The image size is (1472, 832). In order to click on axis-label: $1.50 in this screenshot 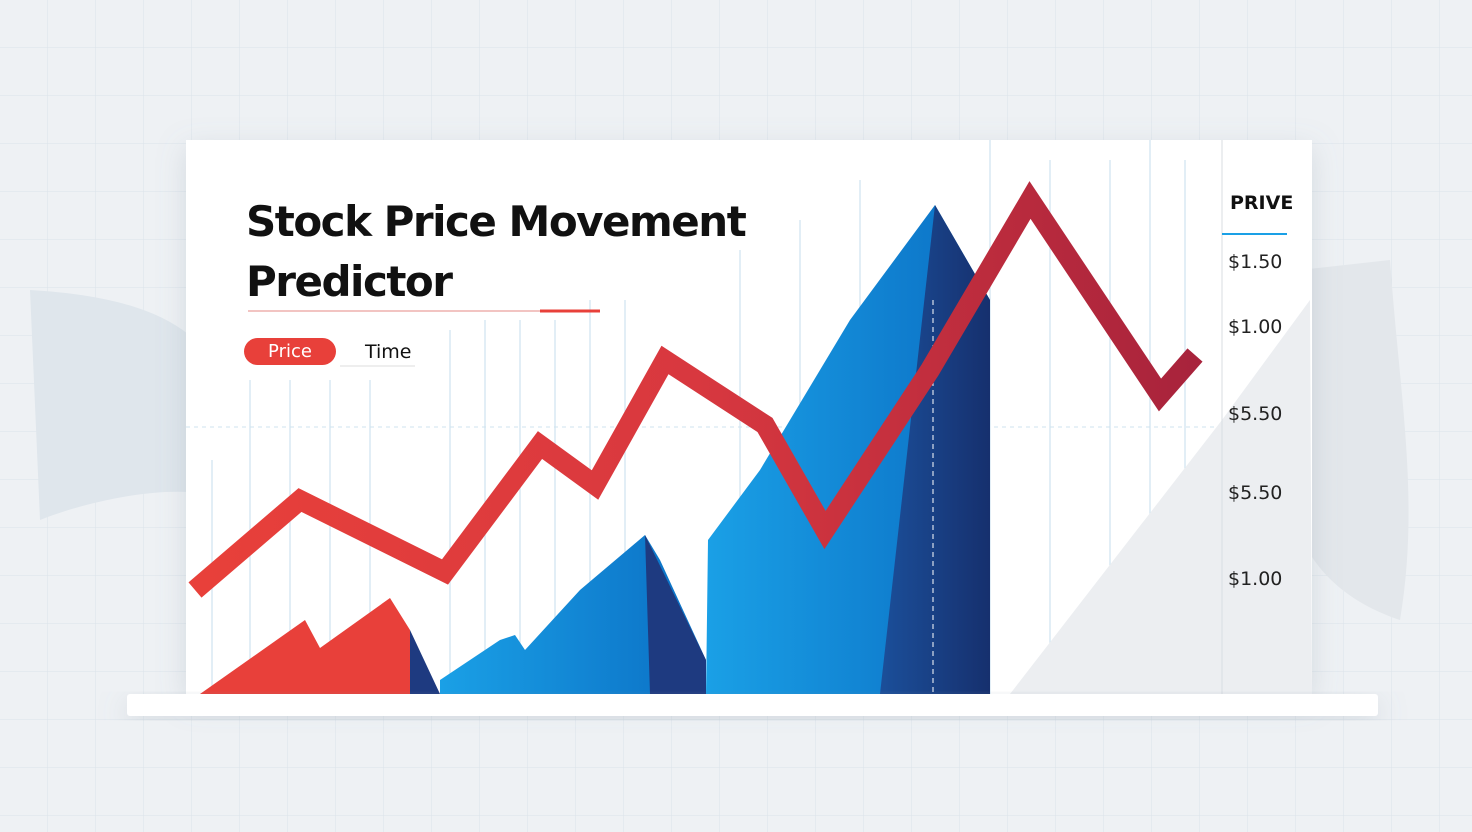, I will do `click(1255, 262)`.